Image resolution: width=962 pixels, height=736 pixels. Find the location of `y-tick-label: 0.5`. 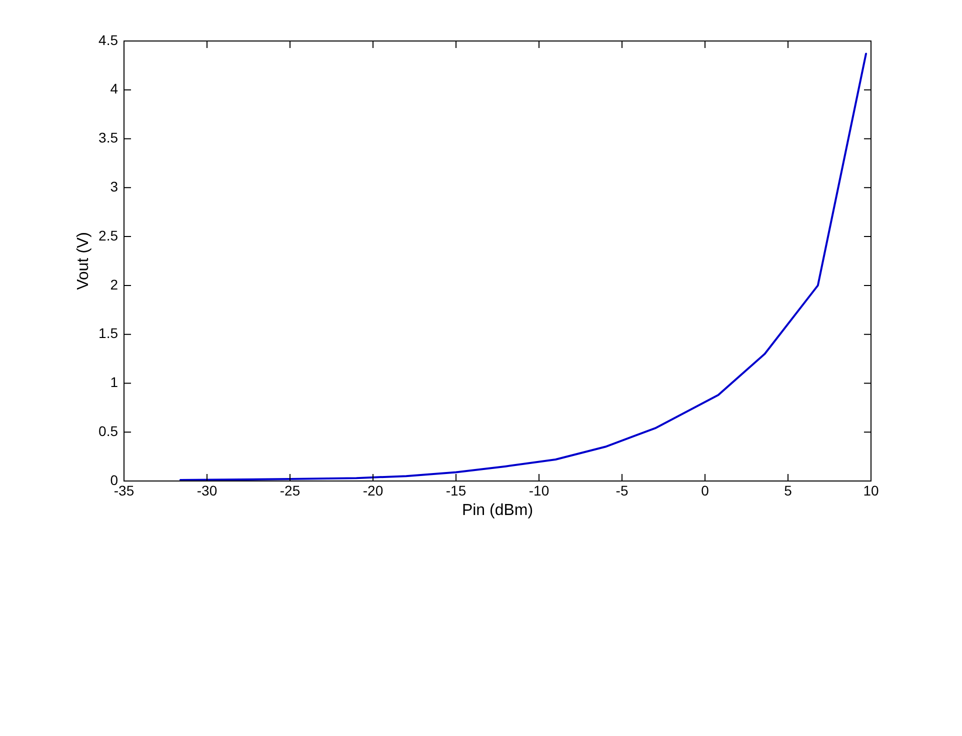

y-tick-label: 0.5 is located at coordinates (108, 430).